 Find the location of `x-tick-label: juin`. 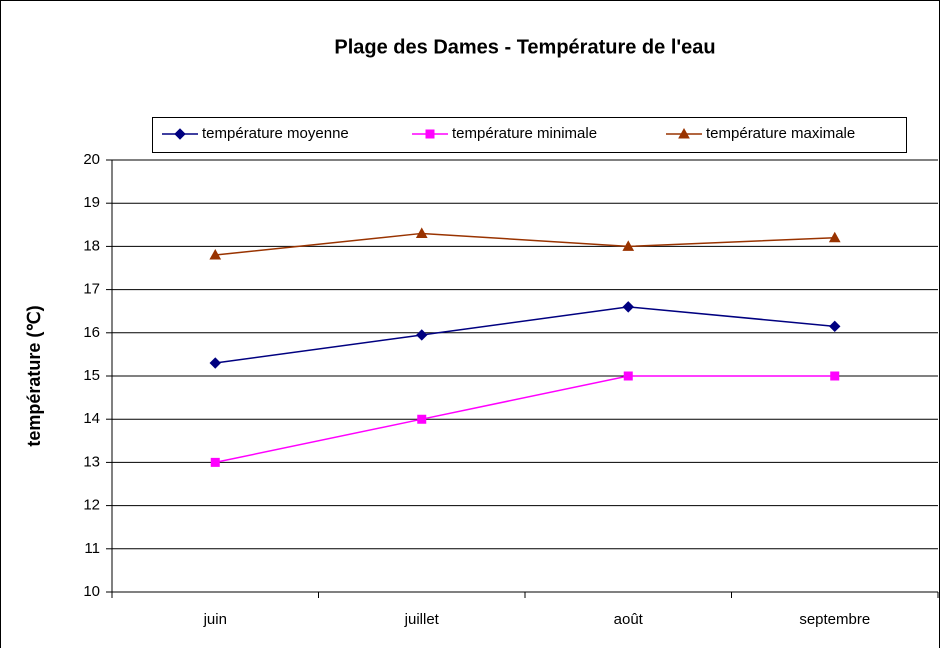

x-tick-label: juin is located at coordinates (215, 619).